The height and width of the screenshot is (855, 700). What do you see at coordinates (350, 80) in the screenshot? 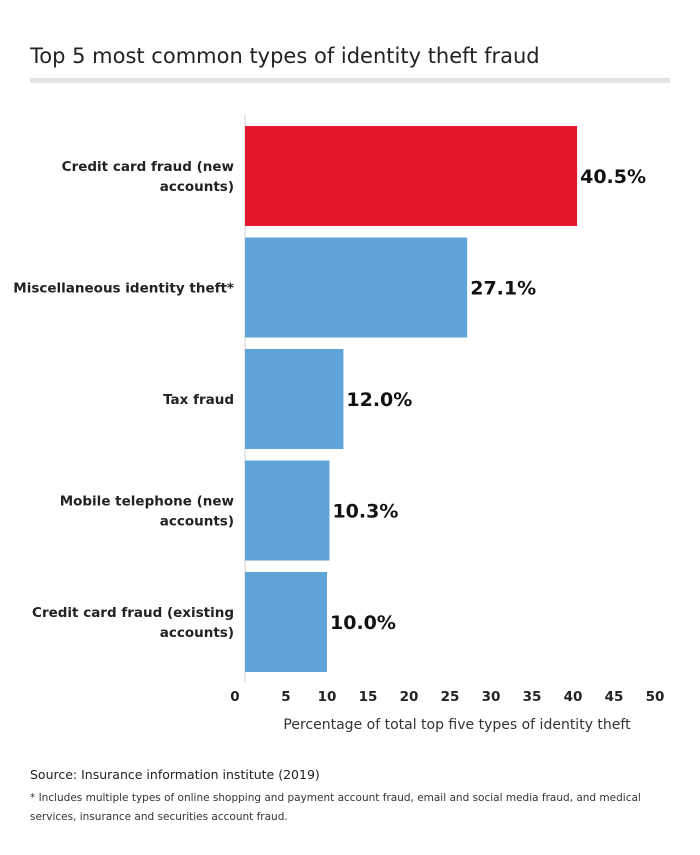
I see `title-divider` at bounding box center [350, 80].